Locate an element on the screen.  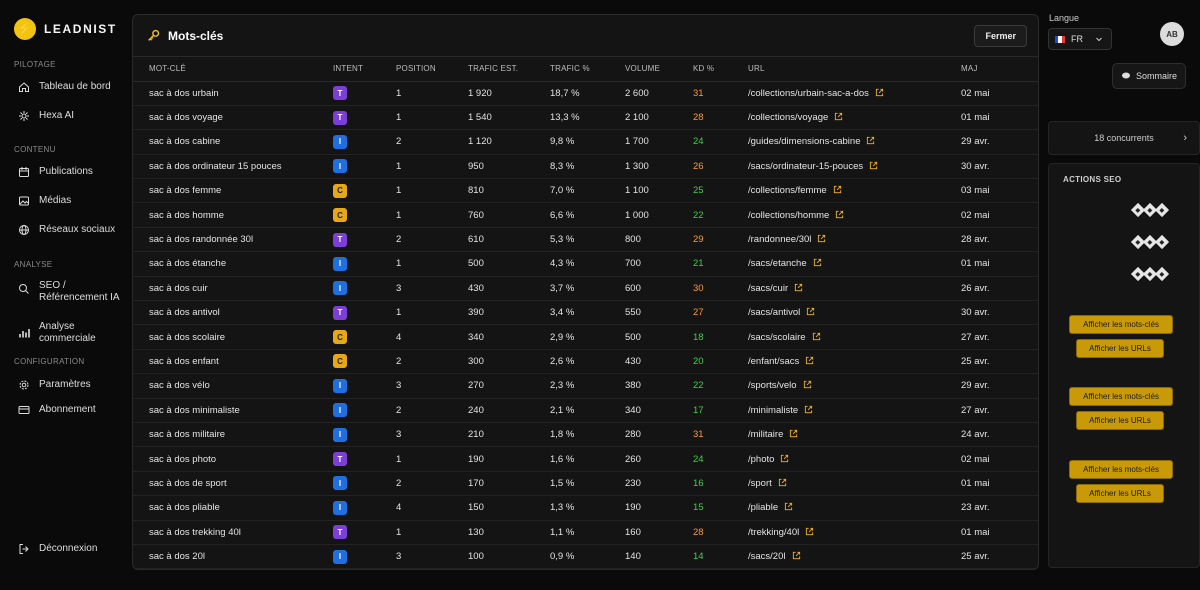
url-cell: /minimaliste is located at coordinates (854, 410).